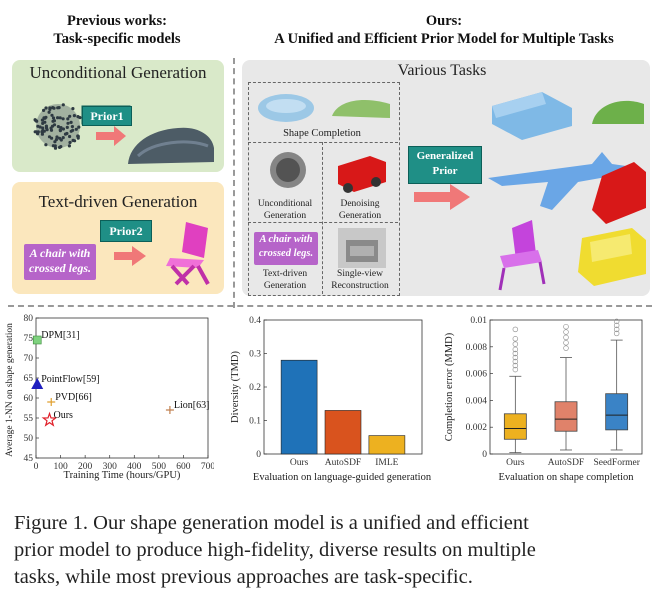 This screenshot has height=595, width=660. What do you see at coordinates (235, 386) in the screenshot?
I see `bar-ylabel: Diversity (TMD)` at bounding box center [235, 386].